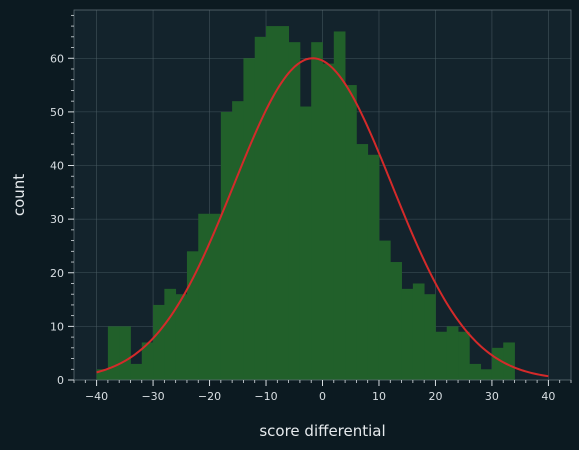 This screenshot has height=450, width=579. I want to click on x-tick-label: 0, so click(322, 396).